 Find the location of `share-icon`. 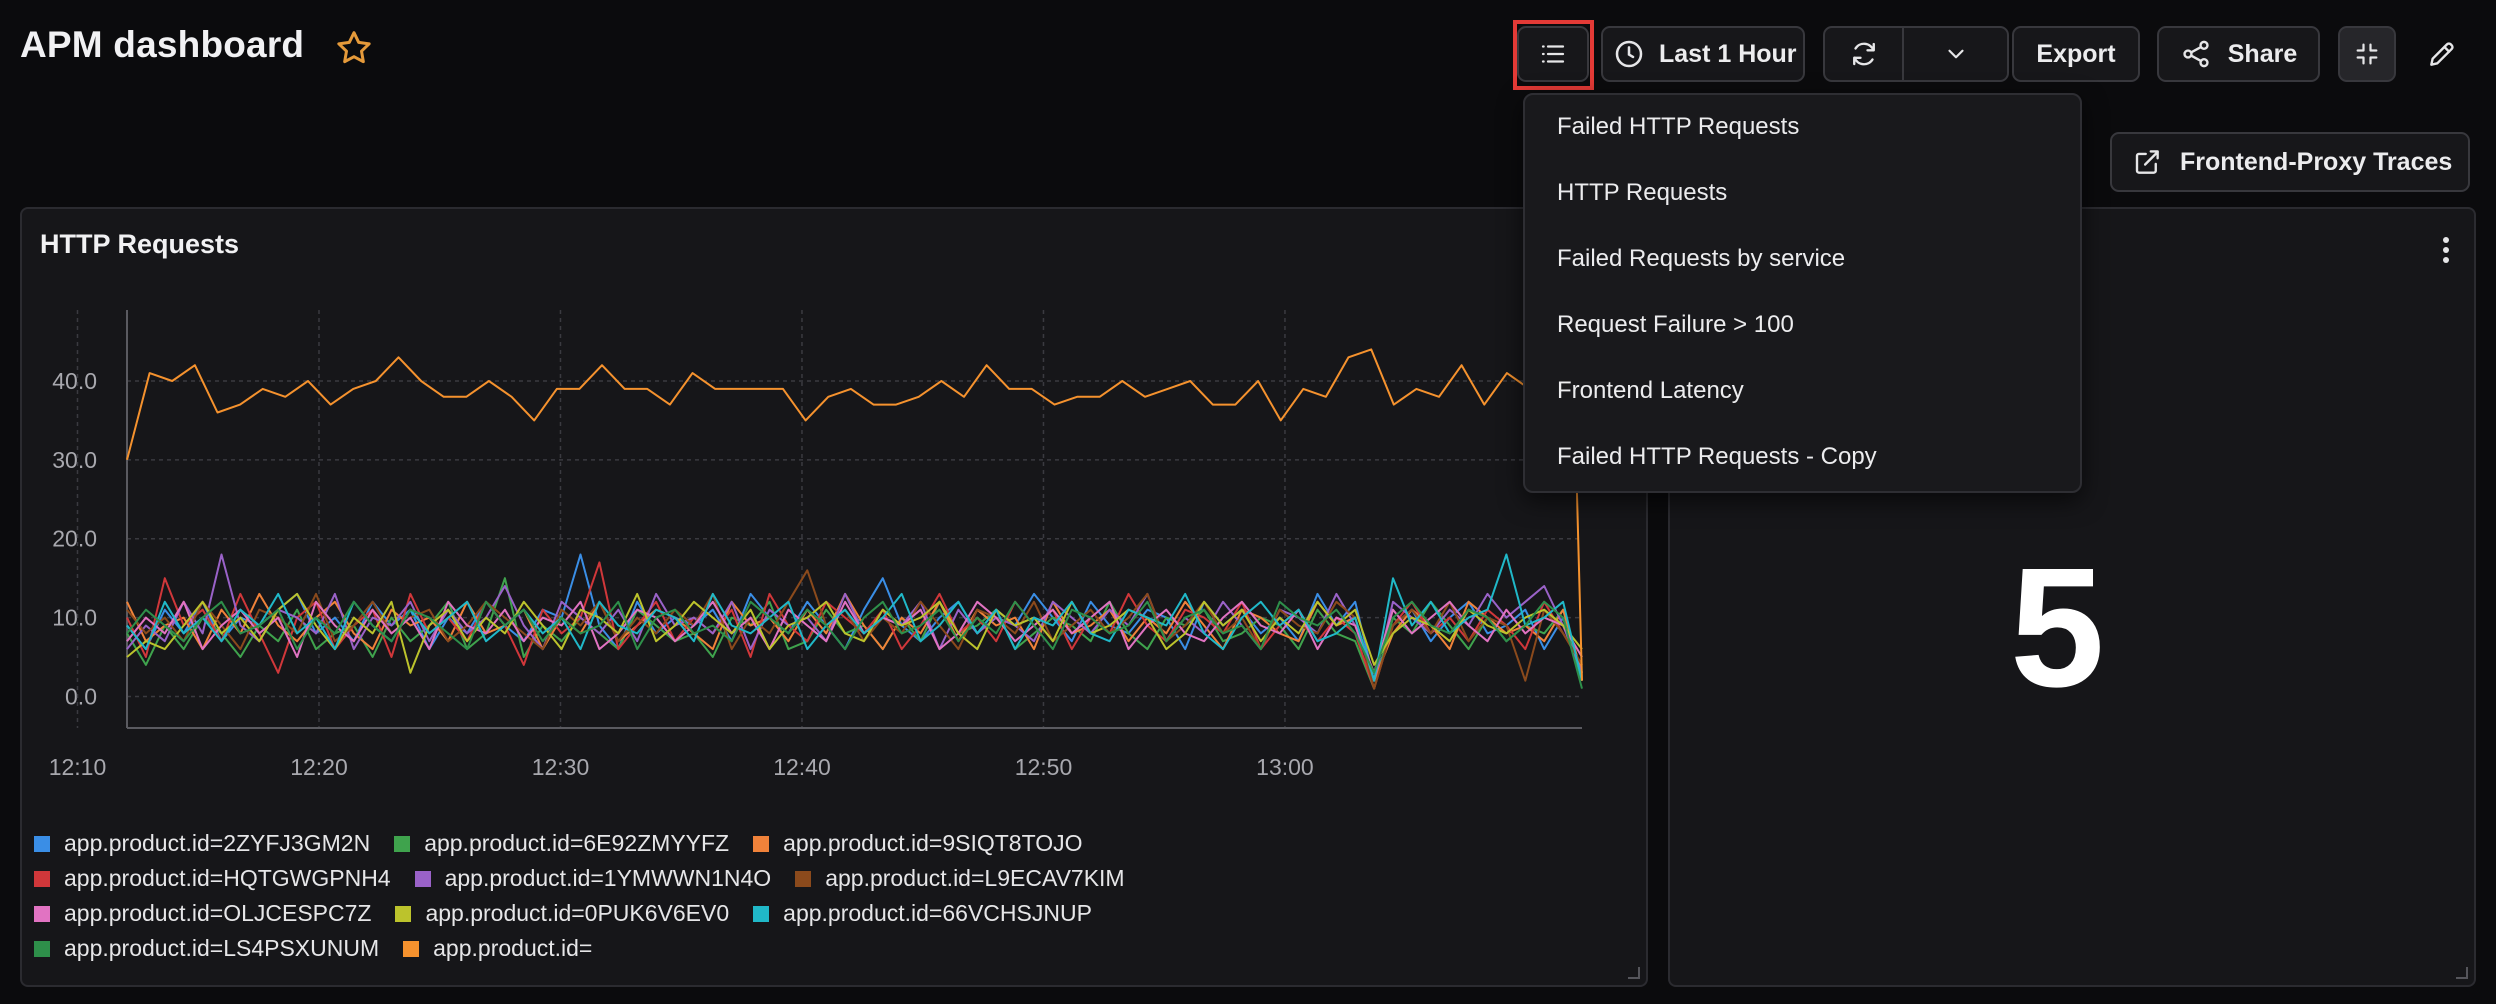

share-icon is located at coordinates (2196, 54).